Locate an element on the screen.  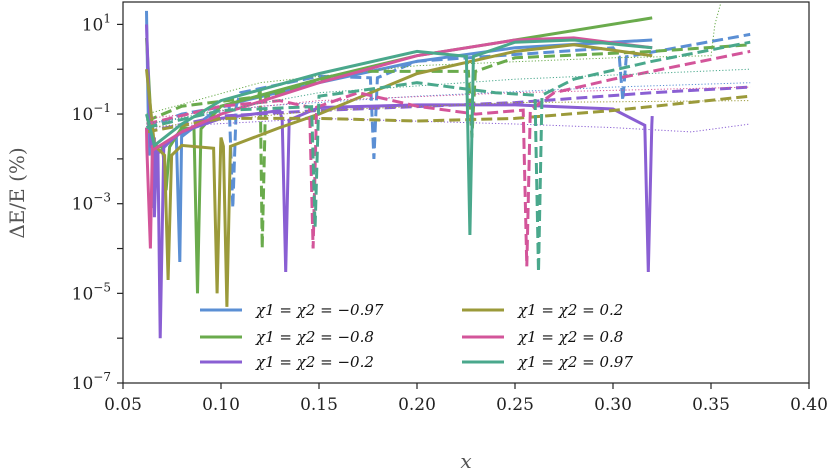
series-dotted-line is located at coordinates (448, 103).